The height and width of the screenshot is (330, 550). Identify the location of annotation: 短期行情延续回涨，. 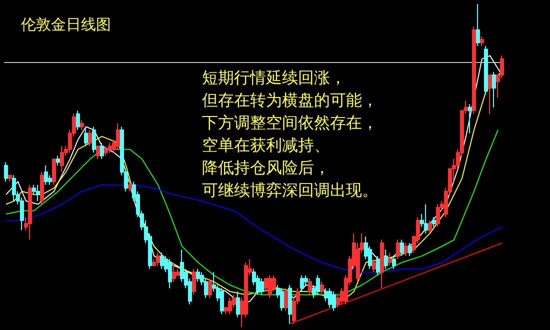
(274, 77).